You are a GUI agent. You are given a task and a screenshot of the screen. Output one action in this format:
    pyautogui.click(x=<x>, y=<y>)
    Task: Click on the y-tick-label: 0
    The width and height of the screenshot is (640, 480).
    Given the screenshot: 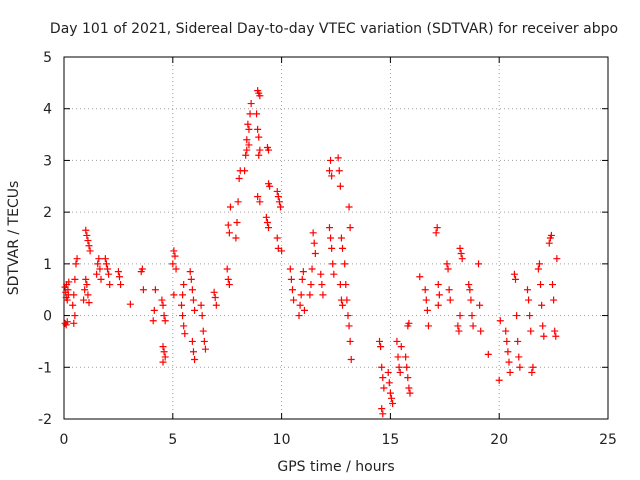 What is the action you would take?
    pyautogui.click(x=47, y=317)
    